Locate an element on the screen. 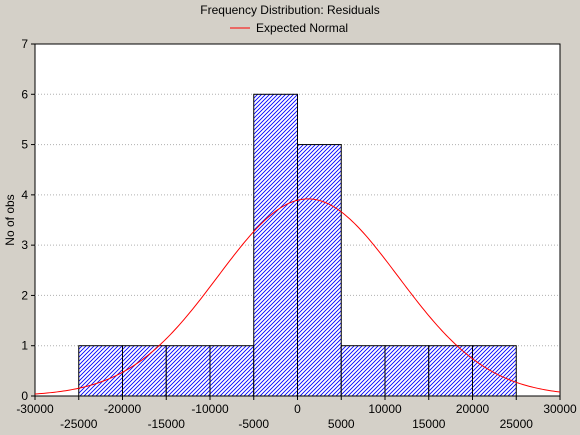  x-tick-label: -25000 is located at coordinates (79, 424).